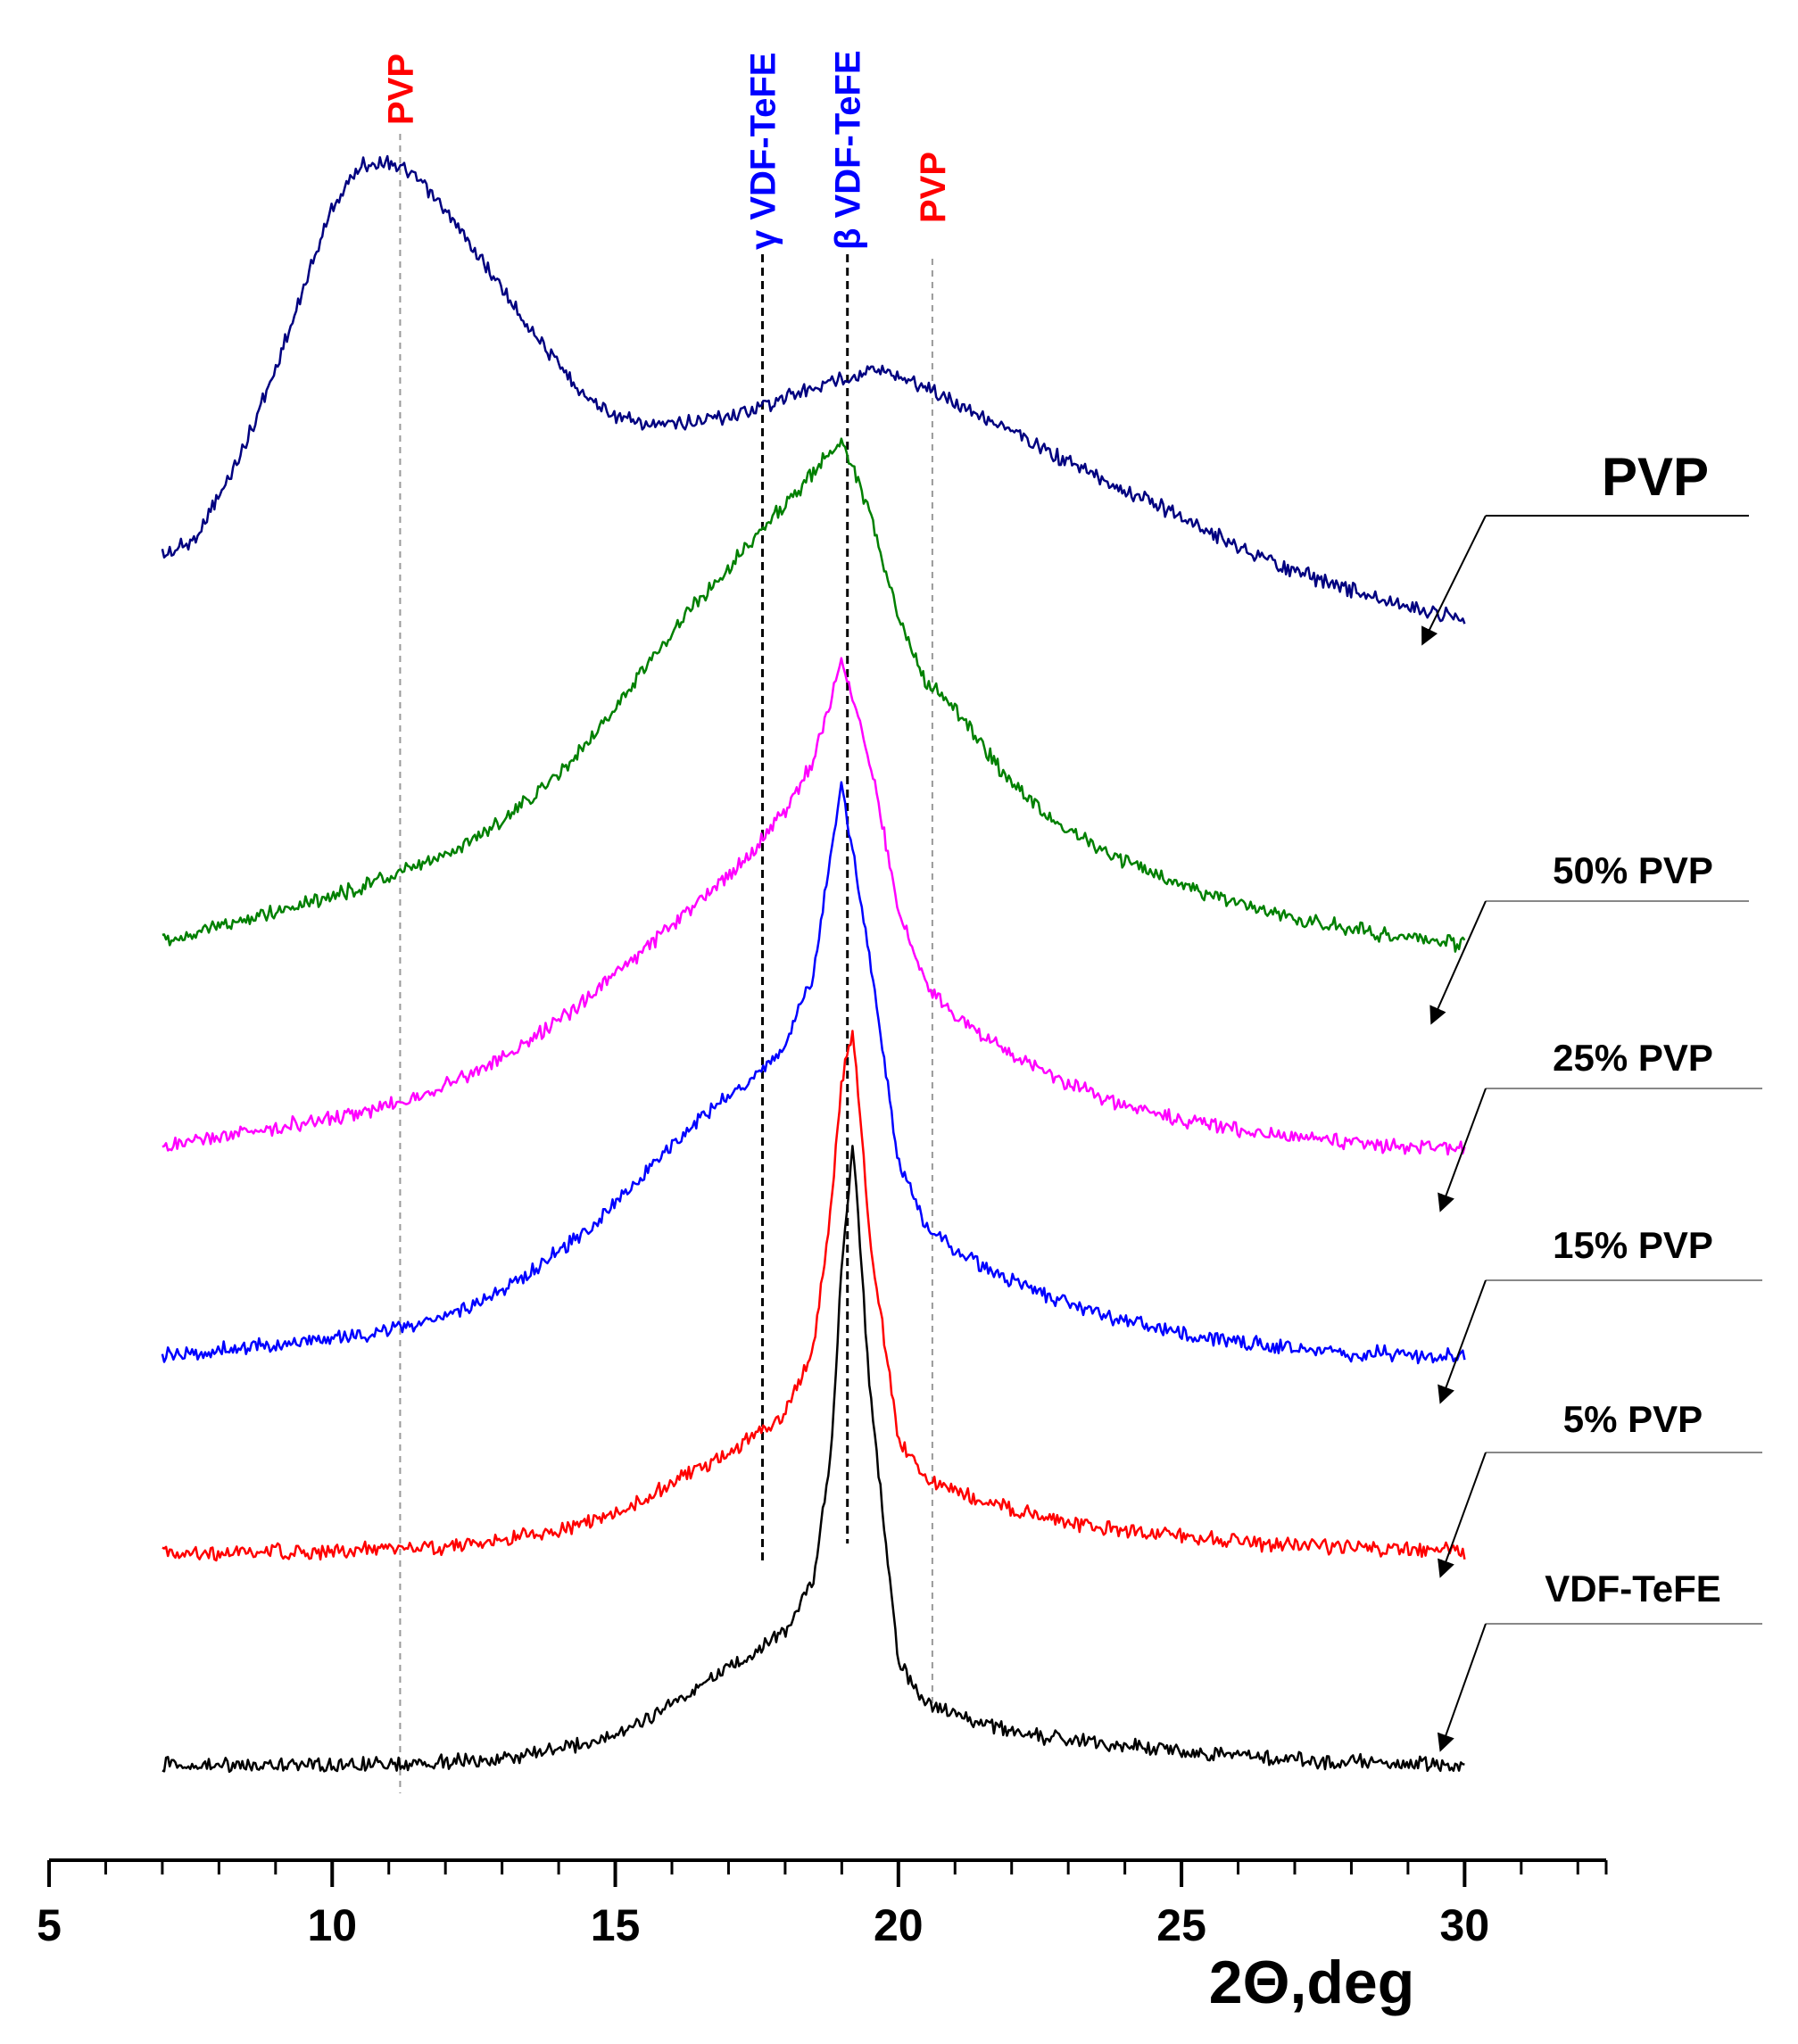 Image resolution: width=1798 pixels, height=2044 pixels. What do you see at coordinates (1633, 1058) in the screenshot?
I see `legend-label: 25% PVP` at bounding box center [1633, 1058].